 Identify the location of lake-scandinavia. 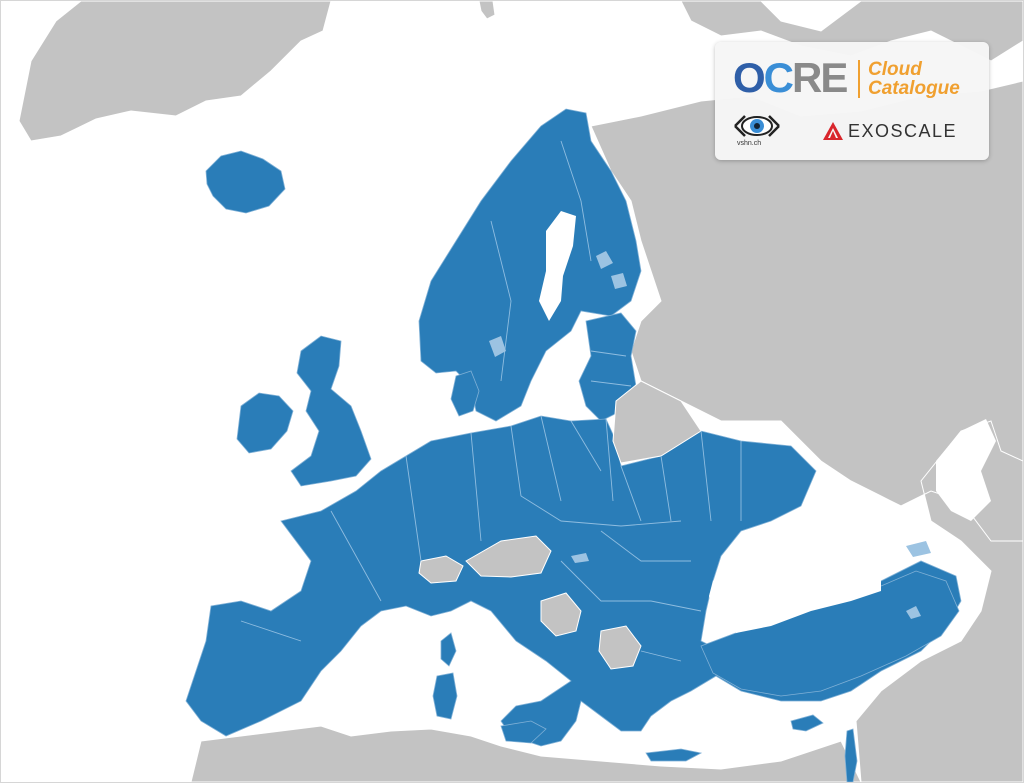
(558, 304).